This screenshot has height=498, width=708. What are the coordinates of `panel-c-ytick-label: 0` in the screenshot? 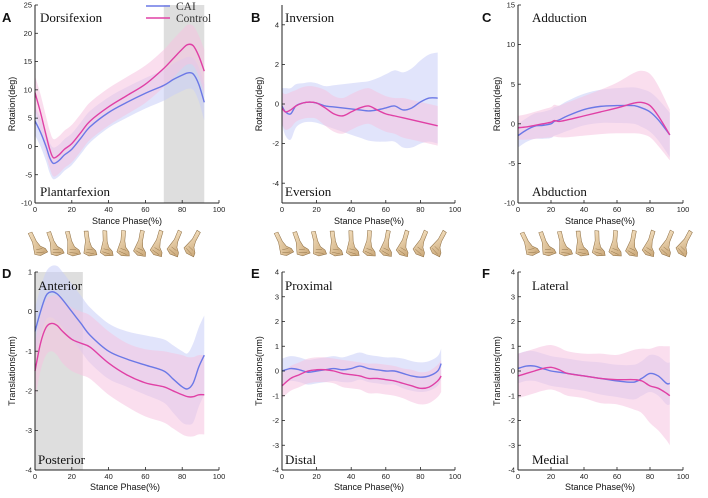 It's located at (513, 123).